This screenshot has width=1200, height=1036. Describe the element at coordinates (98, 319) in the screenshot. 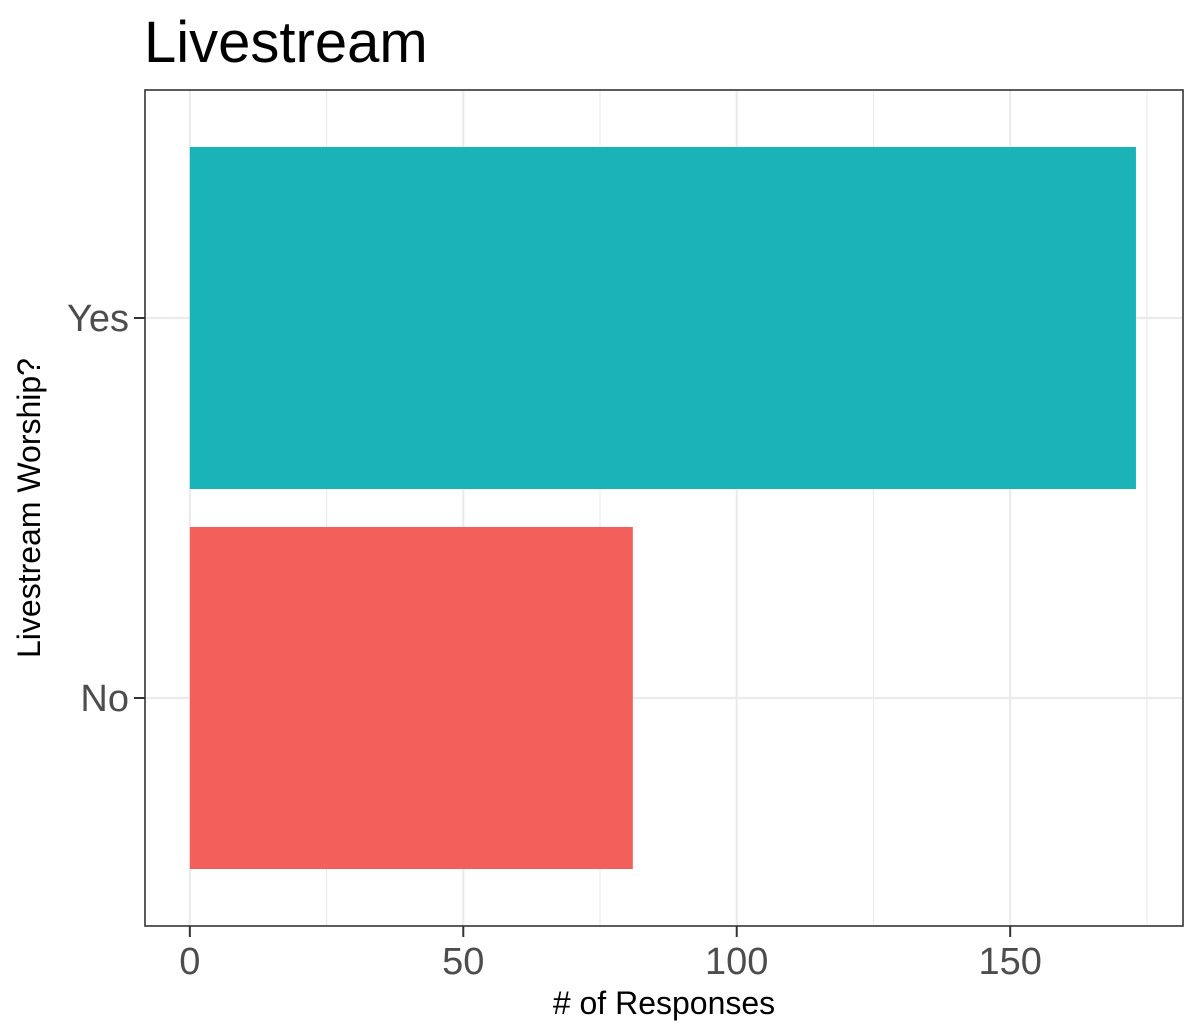

I see `y-tick-label: Yes` at that location.